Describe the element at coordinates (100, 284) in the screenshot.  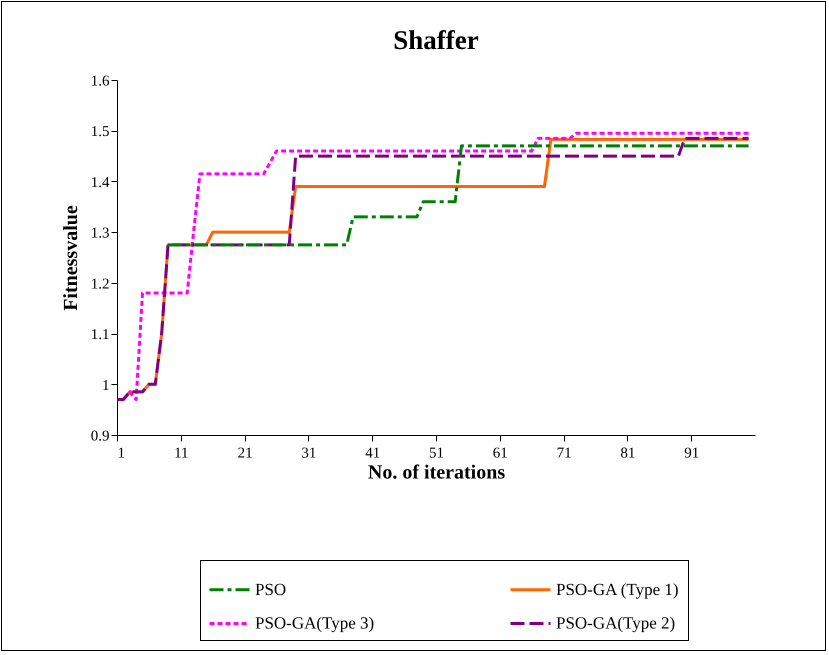
I see `y-tick-label: 1.2` at that location.